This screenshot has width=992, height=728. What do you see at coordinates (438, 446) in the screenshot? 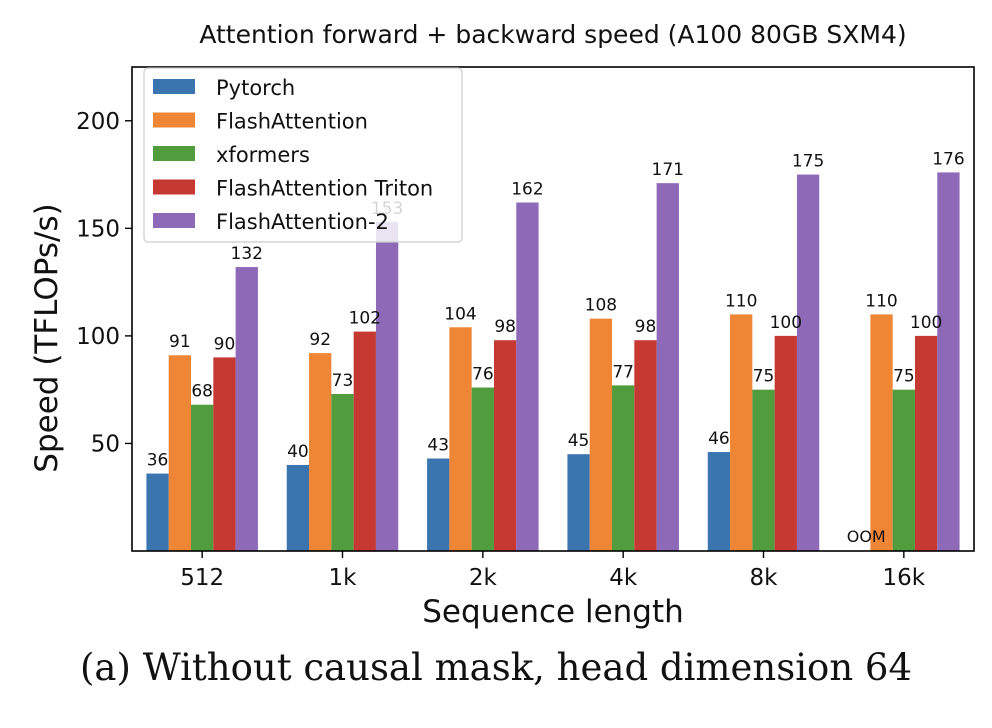
I see `bar-value-label: 43` at bounding box center [438, 446].